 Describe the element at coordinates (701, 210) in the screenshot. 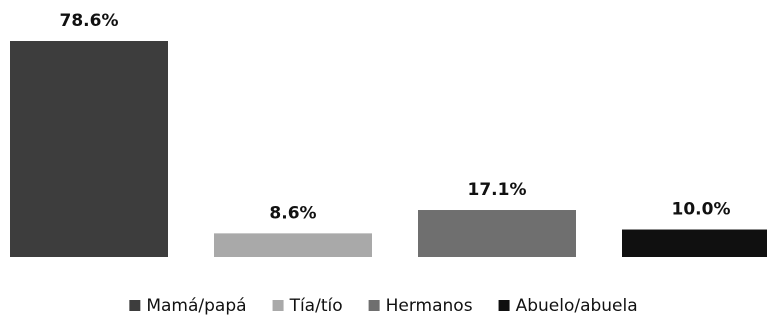

I see `data-label-4: 10.0%` at that location.